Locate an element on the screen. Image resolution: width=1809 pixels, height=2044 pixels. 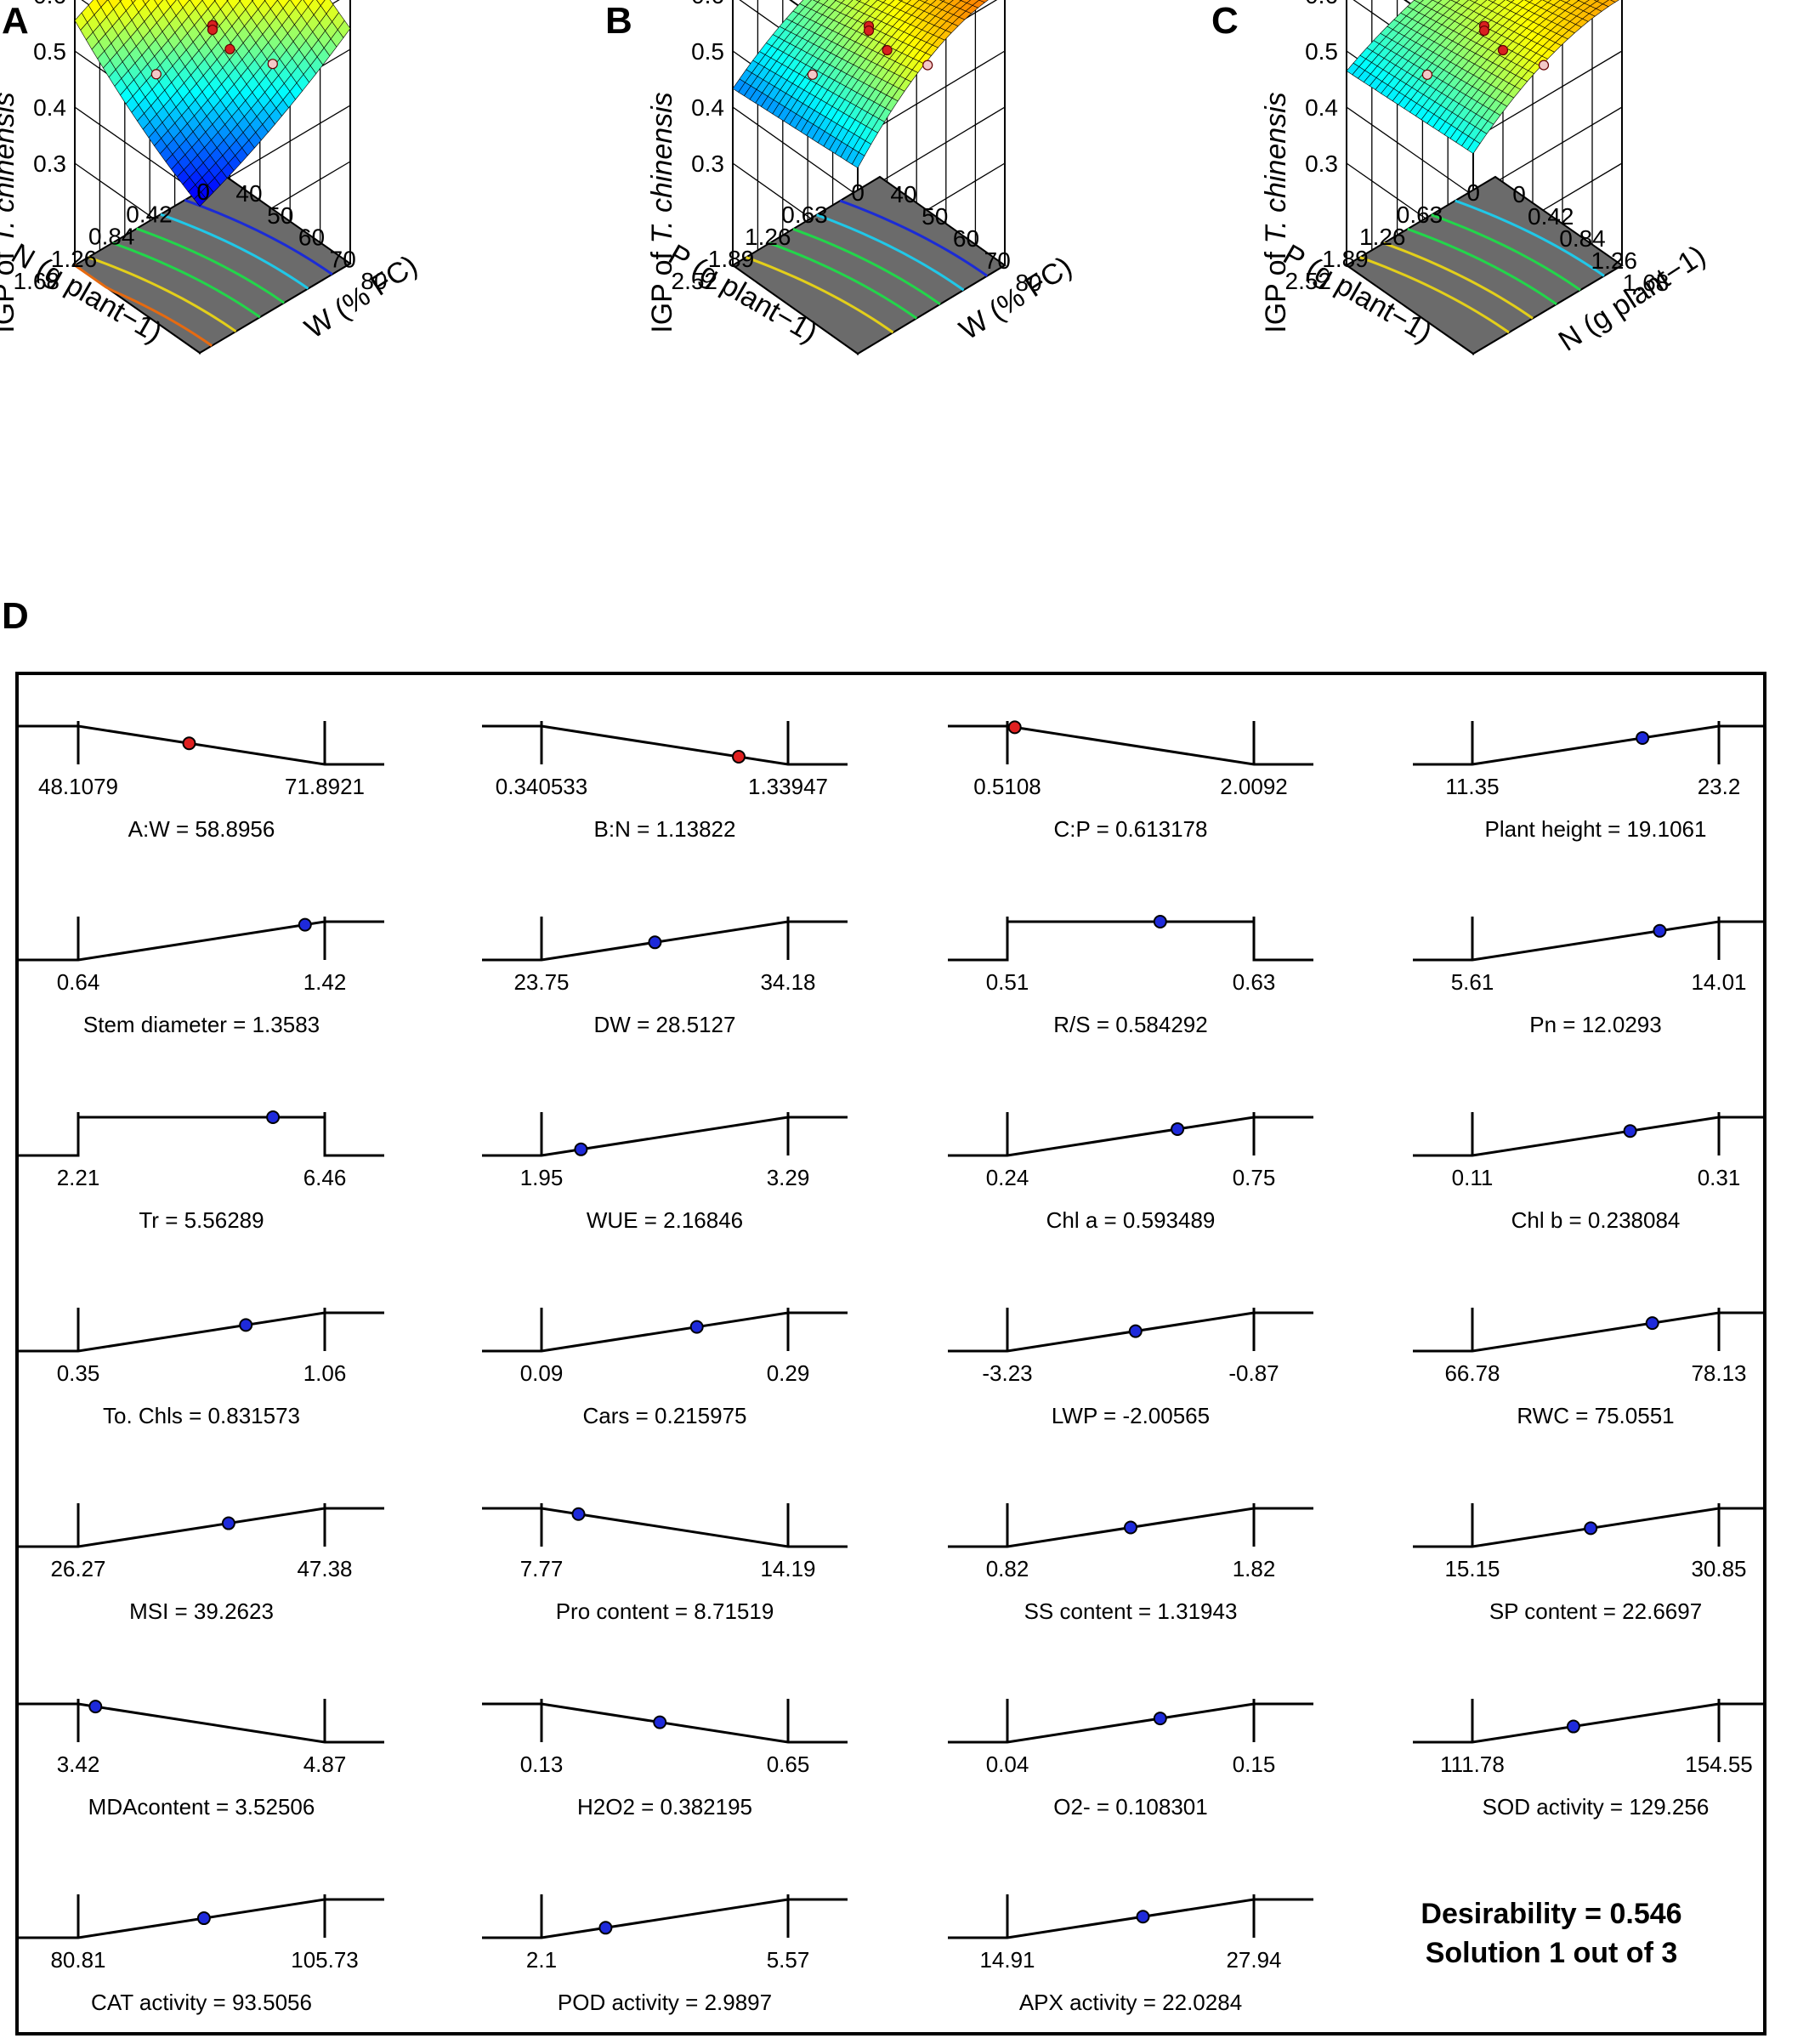
ramp-2: 0.5108 2.0092 C:P = 0.613178 is located at coordinates (1130, 781).